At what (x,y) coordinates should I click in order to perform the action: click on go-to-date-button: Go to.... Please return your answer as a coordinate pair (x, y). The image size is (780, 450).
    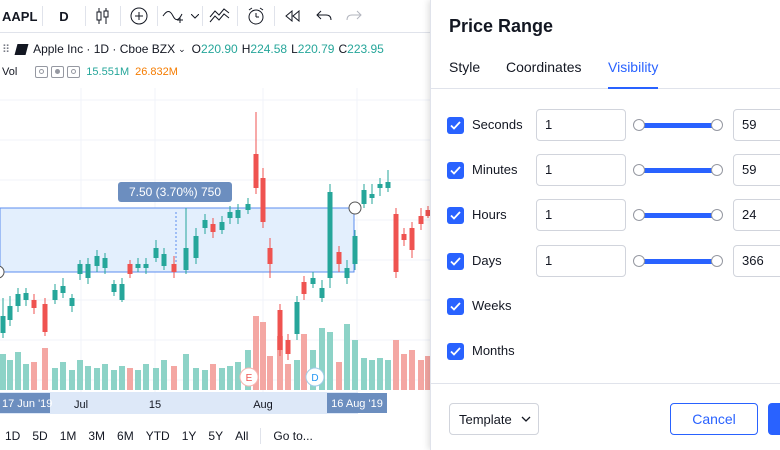
    Looking at the image, I should click on (293, 436).